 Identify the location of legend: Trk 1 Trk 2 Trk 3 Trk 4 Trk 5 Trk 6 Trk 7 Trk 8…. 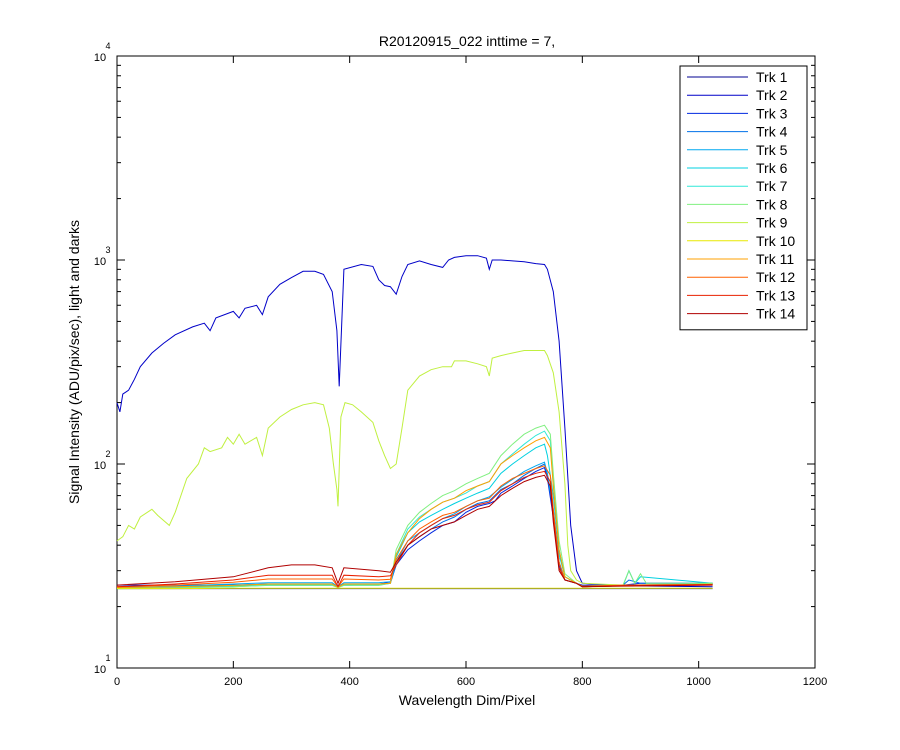
(743, 198).